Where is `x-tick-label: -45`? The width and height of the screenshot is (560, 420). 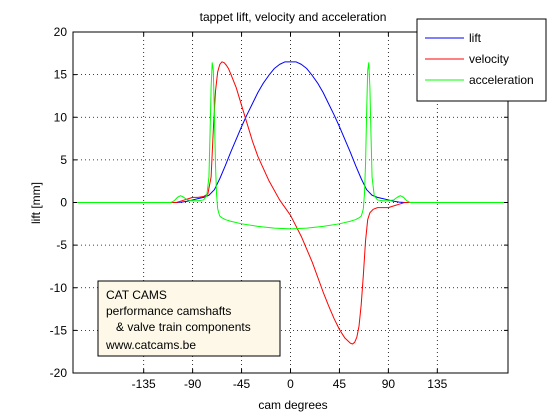 x-tick-label: -45 is located at coordinates (242, 384).